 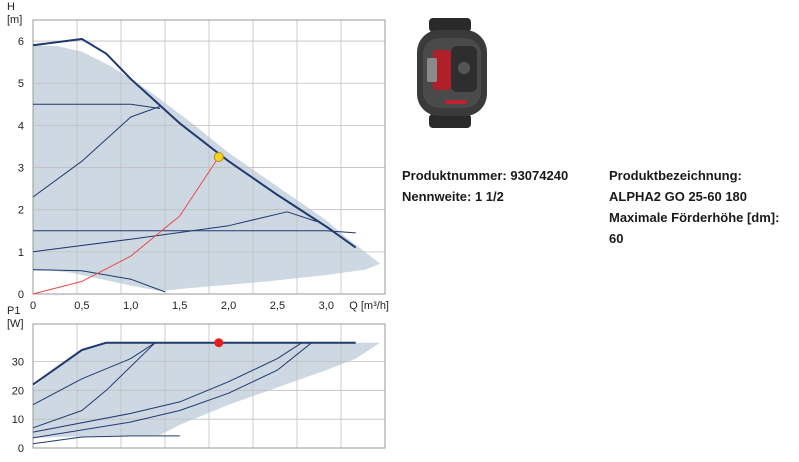 What do you see at coordinates (369, 306) in the screenshot?
I see `x-axis-label: Q [m³/h]` at bounding box center [369, 306].